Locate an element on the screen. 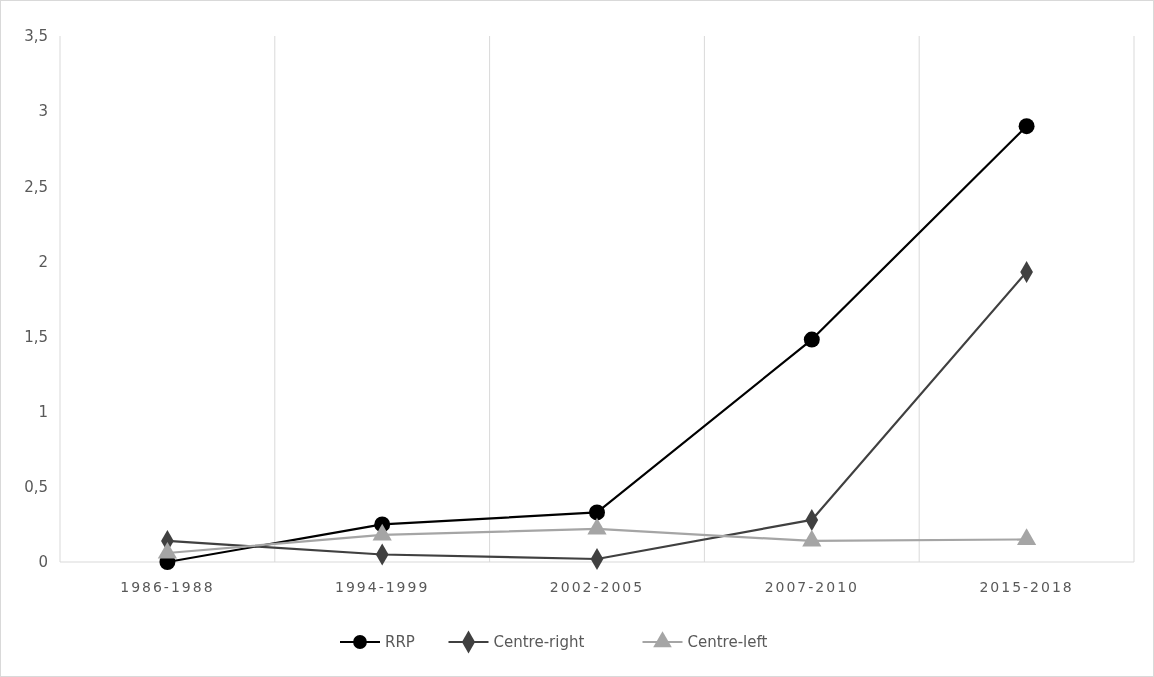  x-tick-label: 2002-2005 is located at coordinates (597, 587).